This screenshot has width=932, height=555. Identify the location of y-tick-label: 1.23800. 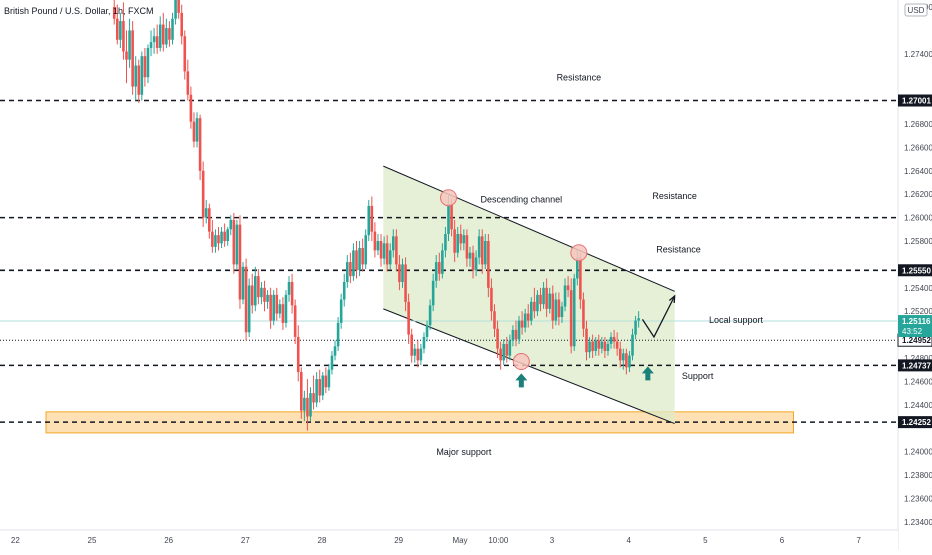
(918, 475).